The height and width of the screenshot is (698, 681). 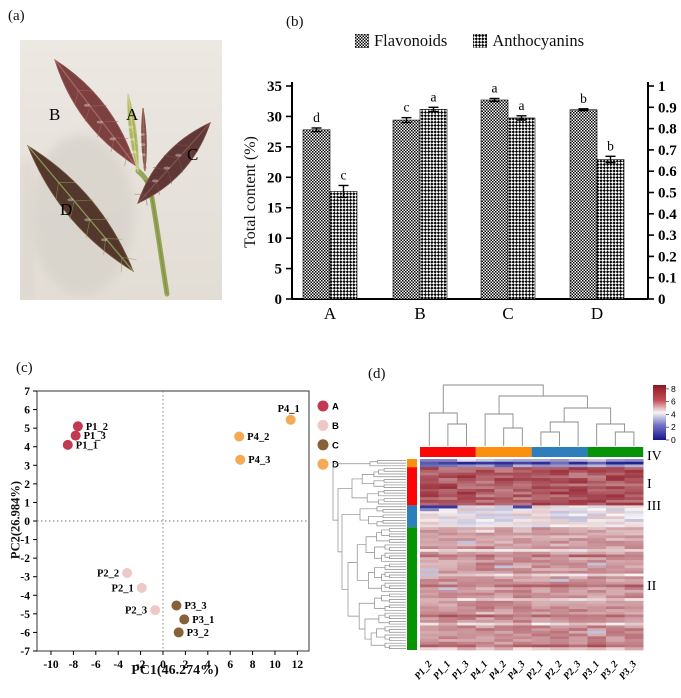 I want to click on error-bar-anthocyanins-C, so click(x=521, y=118).